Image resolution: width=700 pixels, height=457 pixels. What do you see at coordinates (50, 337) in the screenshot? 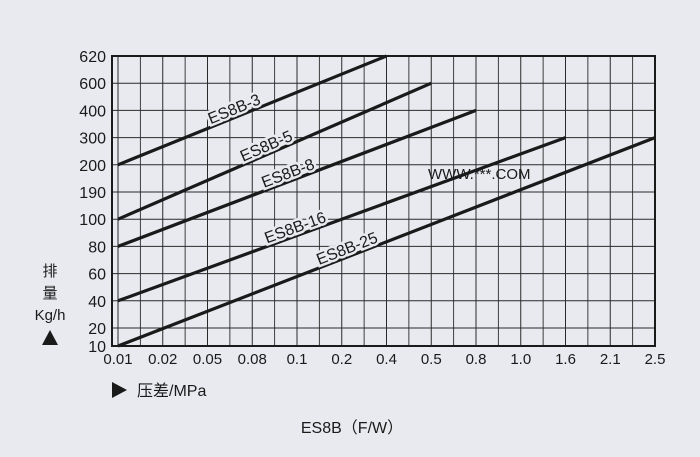
I see `y-axis-arrow-icon` at bounding box center [50, 337].